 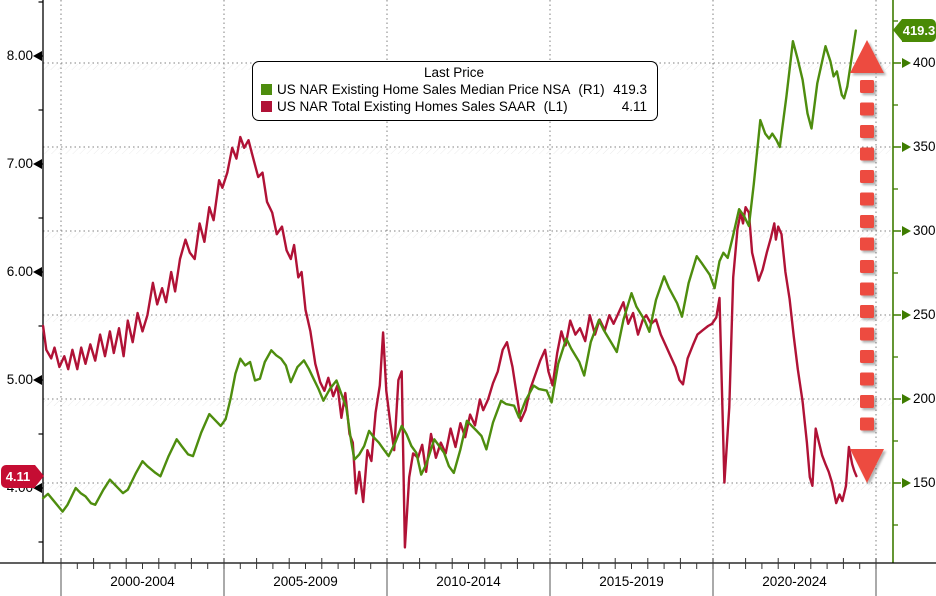 I want to click on x-axis-group-label: 2005-2009, so click(x=305, y=581).